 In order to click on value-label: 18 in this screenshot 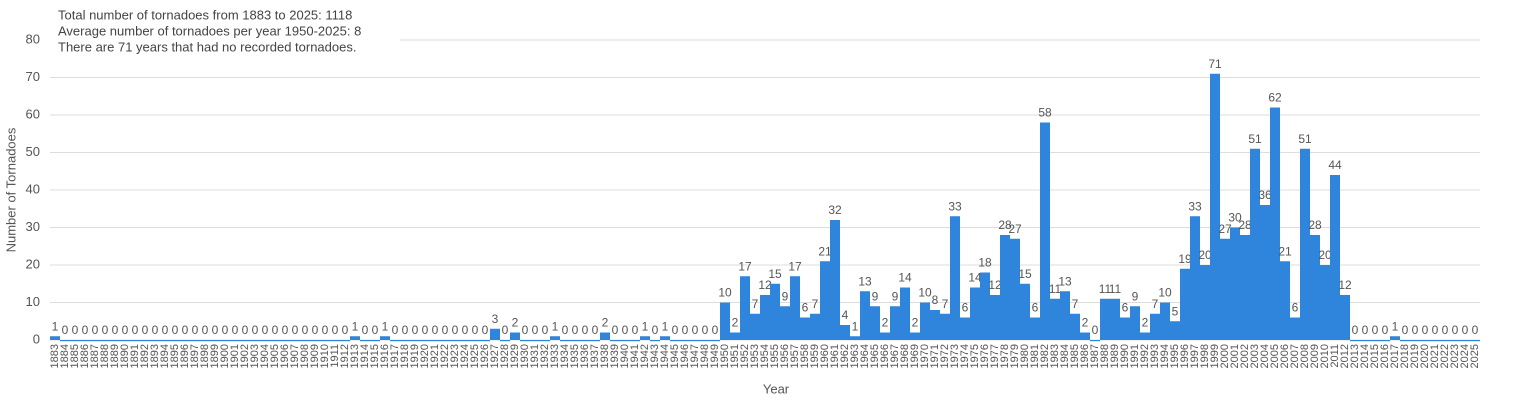, I will do `click(985, 263)`.